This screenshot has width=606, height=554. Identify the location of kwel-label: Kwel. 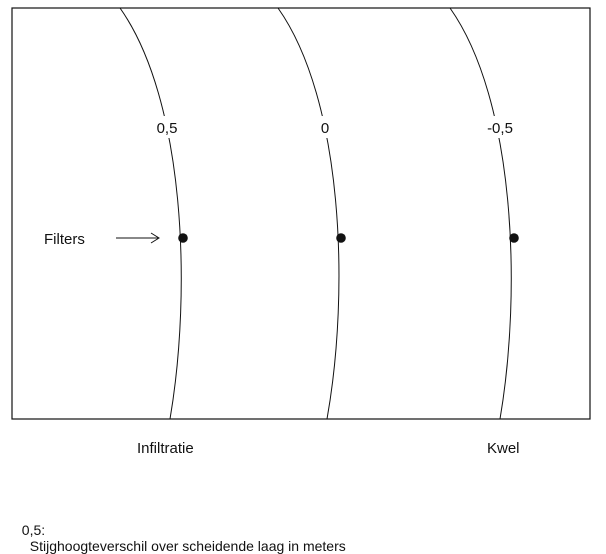
(503, 448).